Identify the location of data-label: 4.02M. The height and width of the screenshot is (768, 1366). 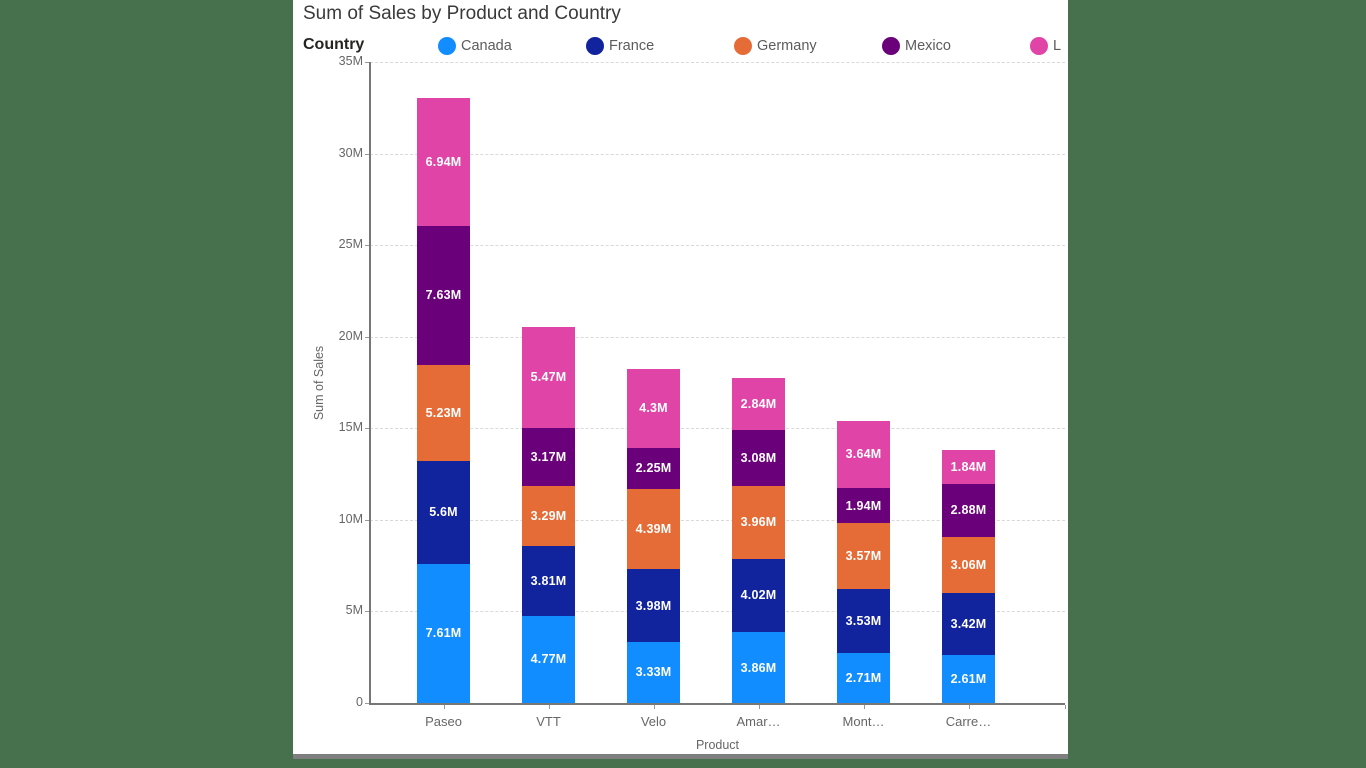
(758, 595).